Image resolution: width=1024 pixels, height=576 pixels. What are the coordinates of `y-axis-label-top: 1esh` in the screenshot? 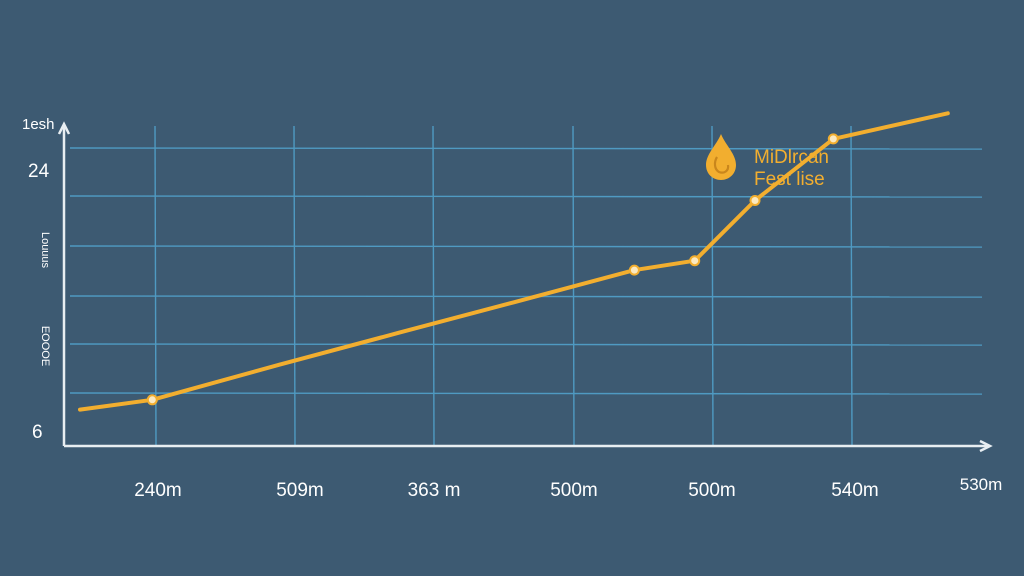 It's located at (38, 124).